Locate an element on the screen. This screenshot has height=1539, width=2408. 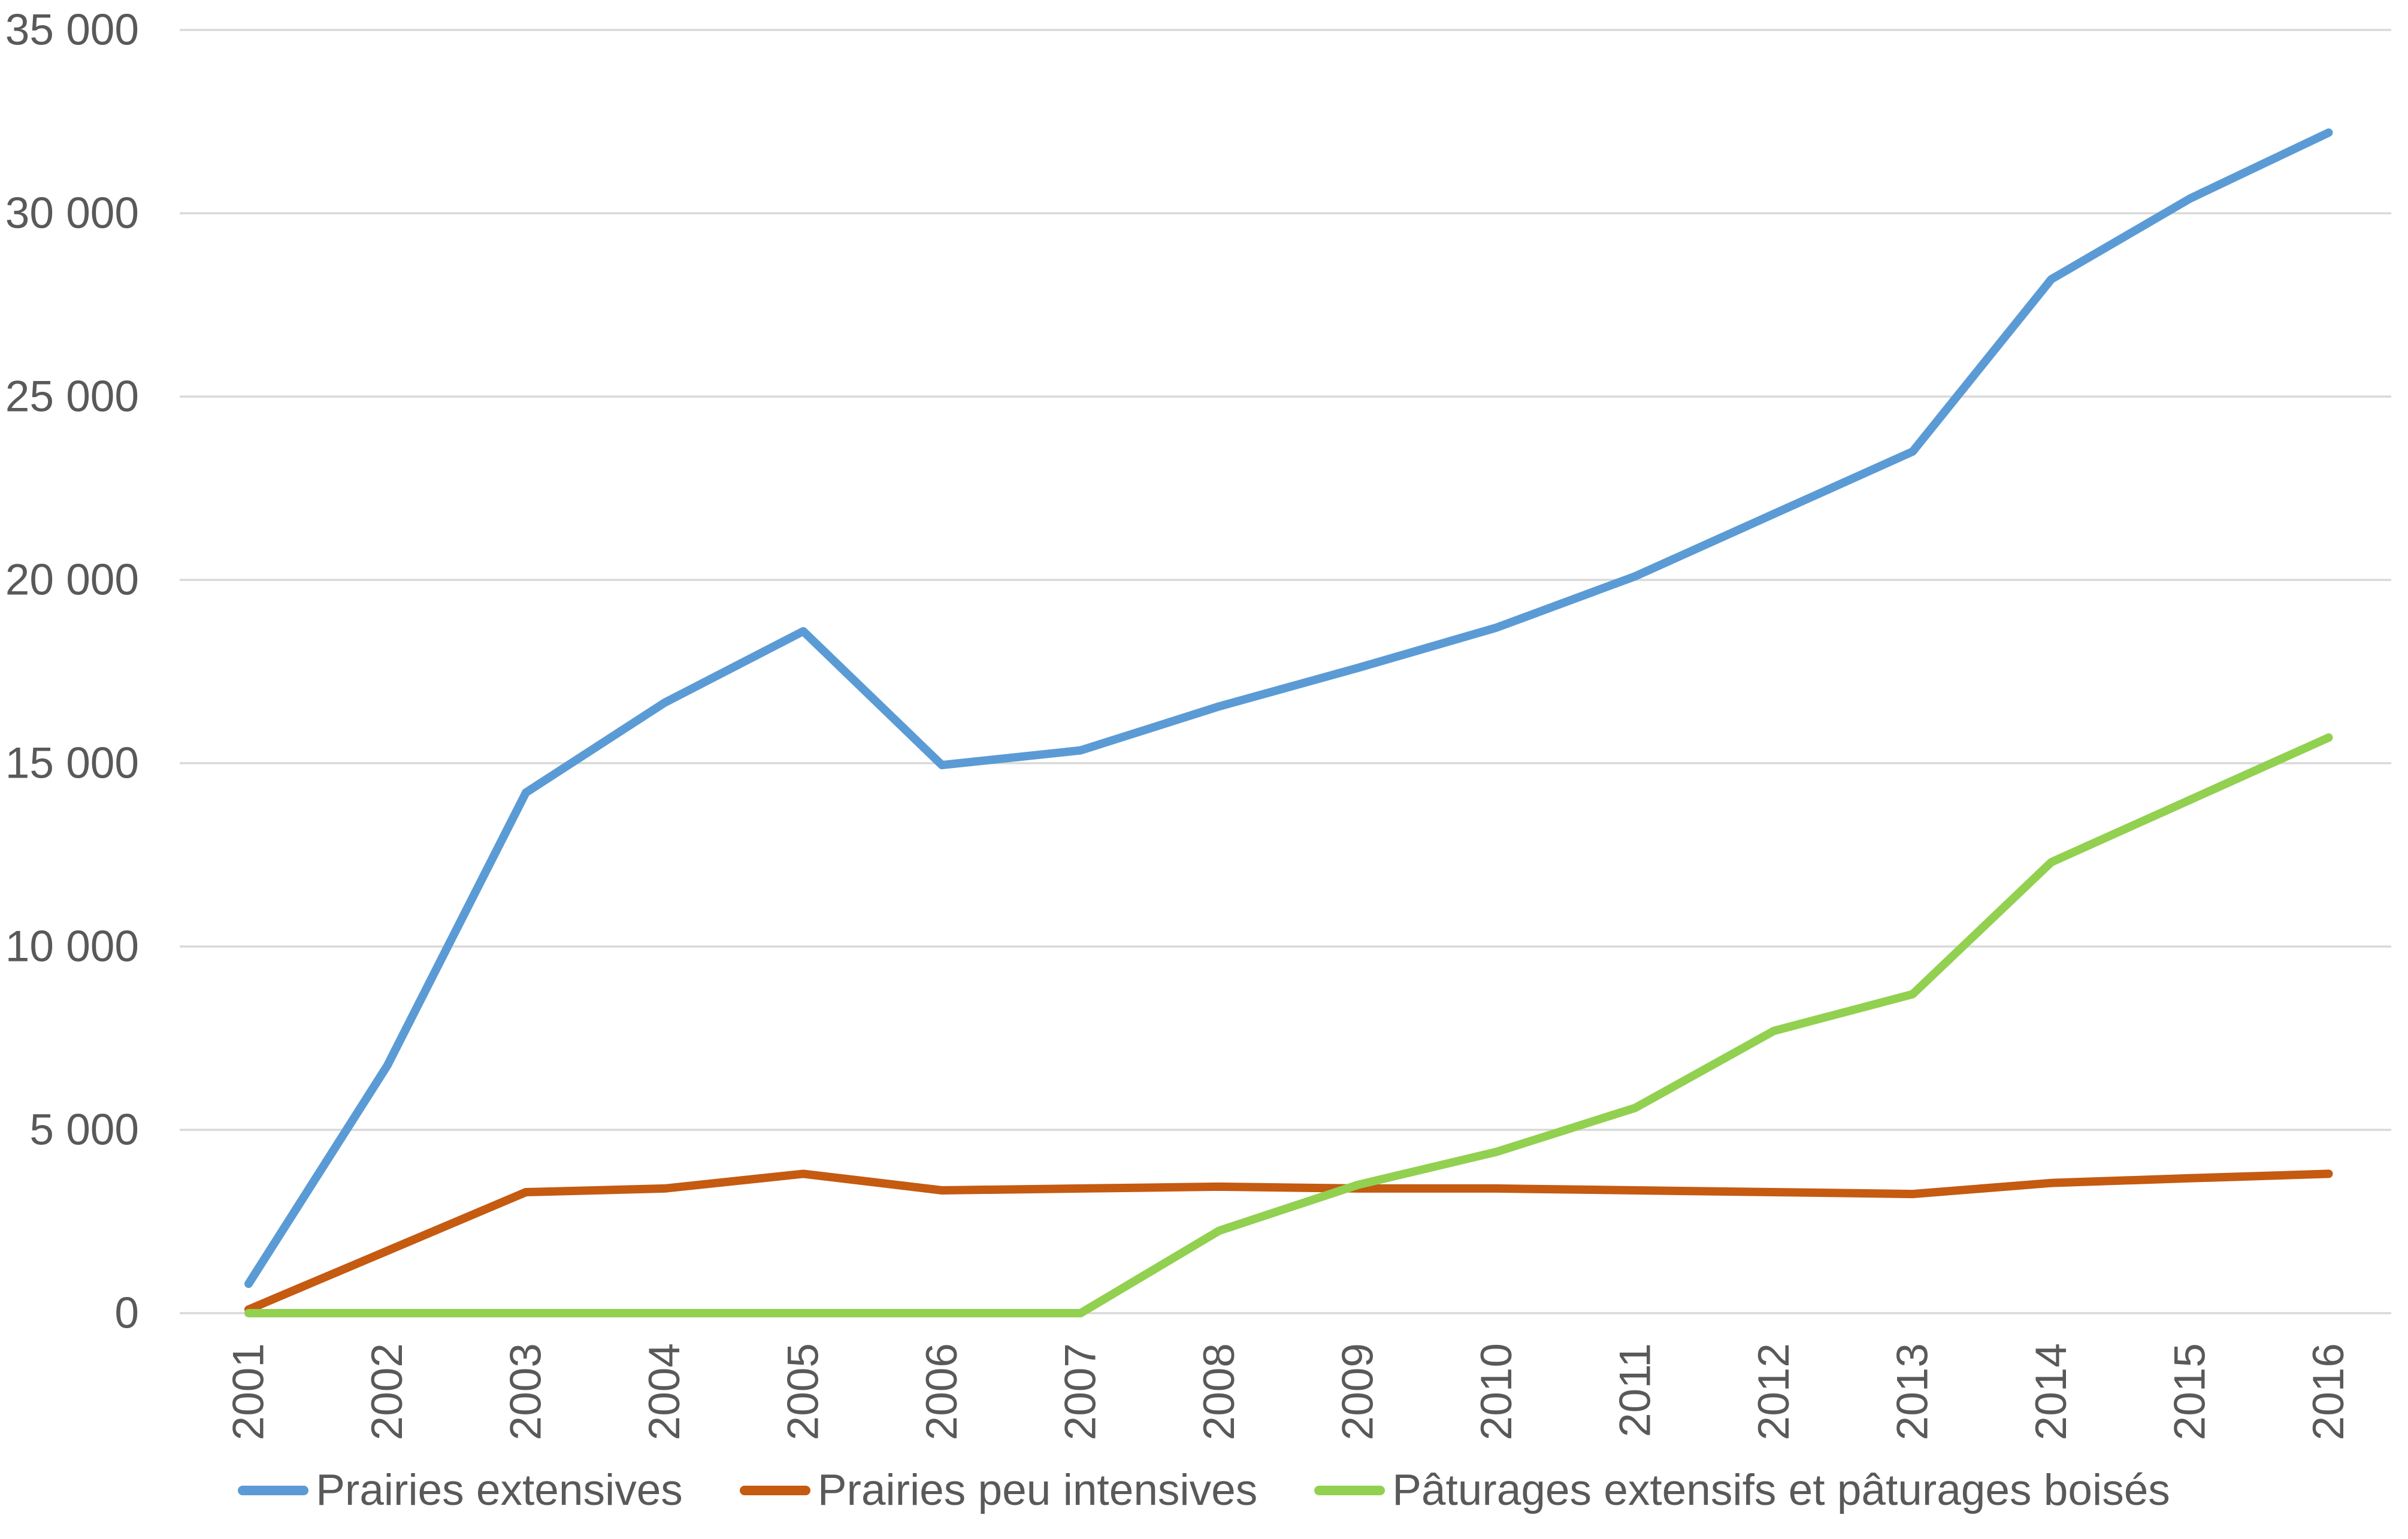
y-axis-tick-label: 25 000 is located at coordinates (72, 397).